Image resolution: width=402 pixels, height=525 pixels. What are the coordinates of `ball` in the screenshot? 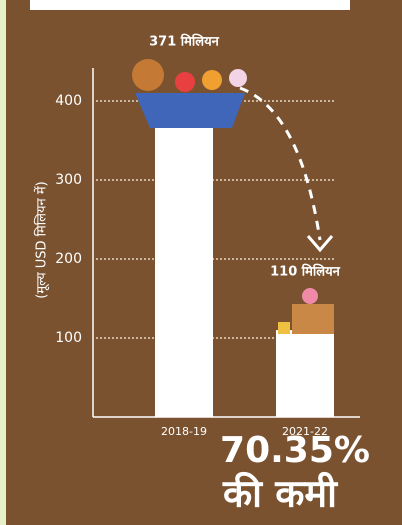 It's located at (185, 82).